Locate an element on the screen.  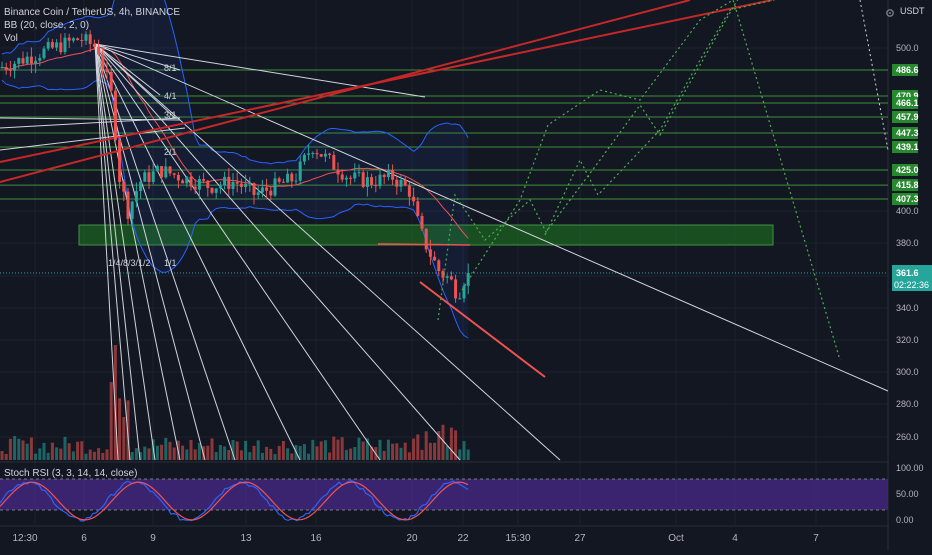
level-label: 407.3 is located at coordinates (907, 199).